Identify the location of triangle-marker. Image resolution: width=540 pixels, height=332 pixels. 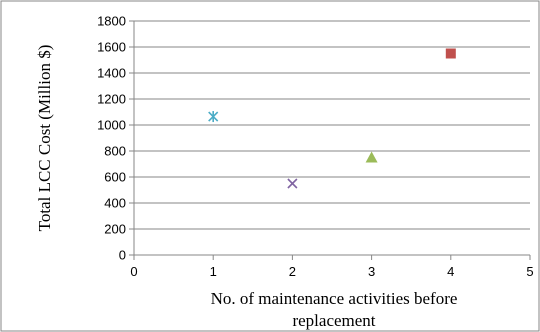
(371, 157).